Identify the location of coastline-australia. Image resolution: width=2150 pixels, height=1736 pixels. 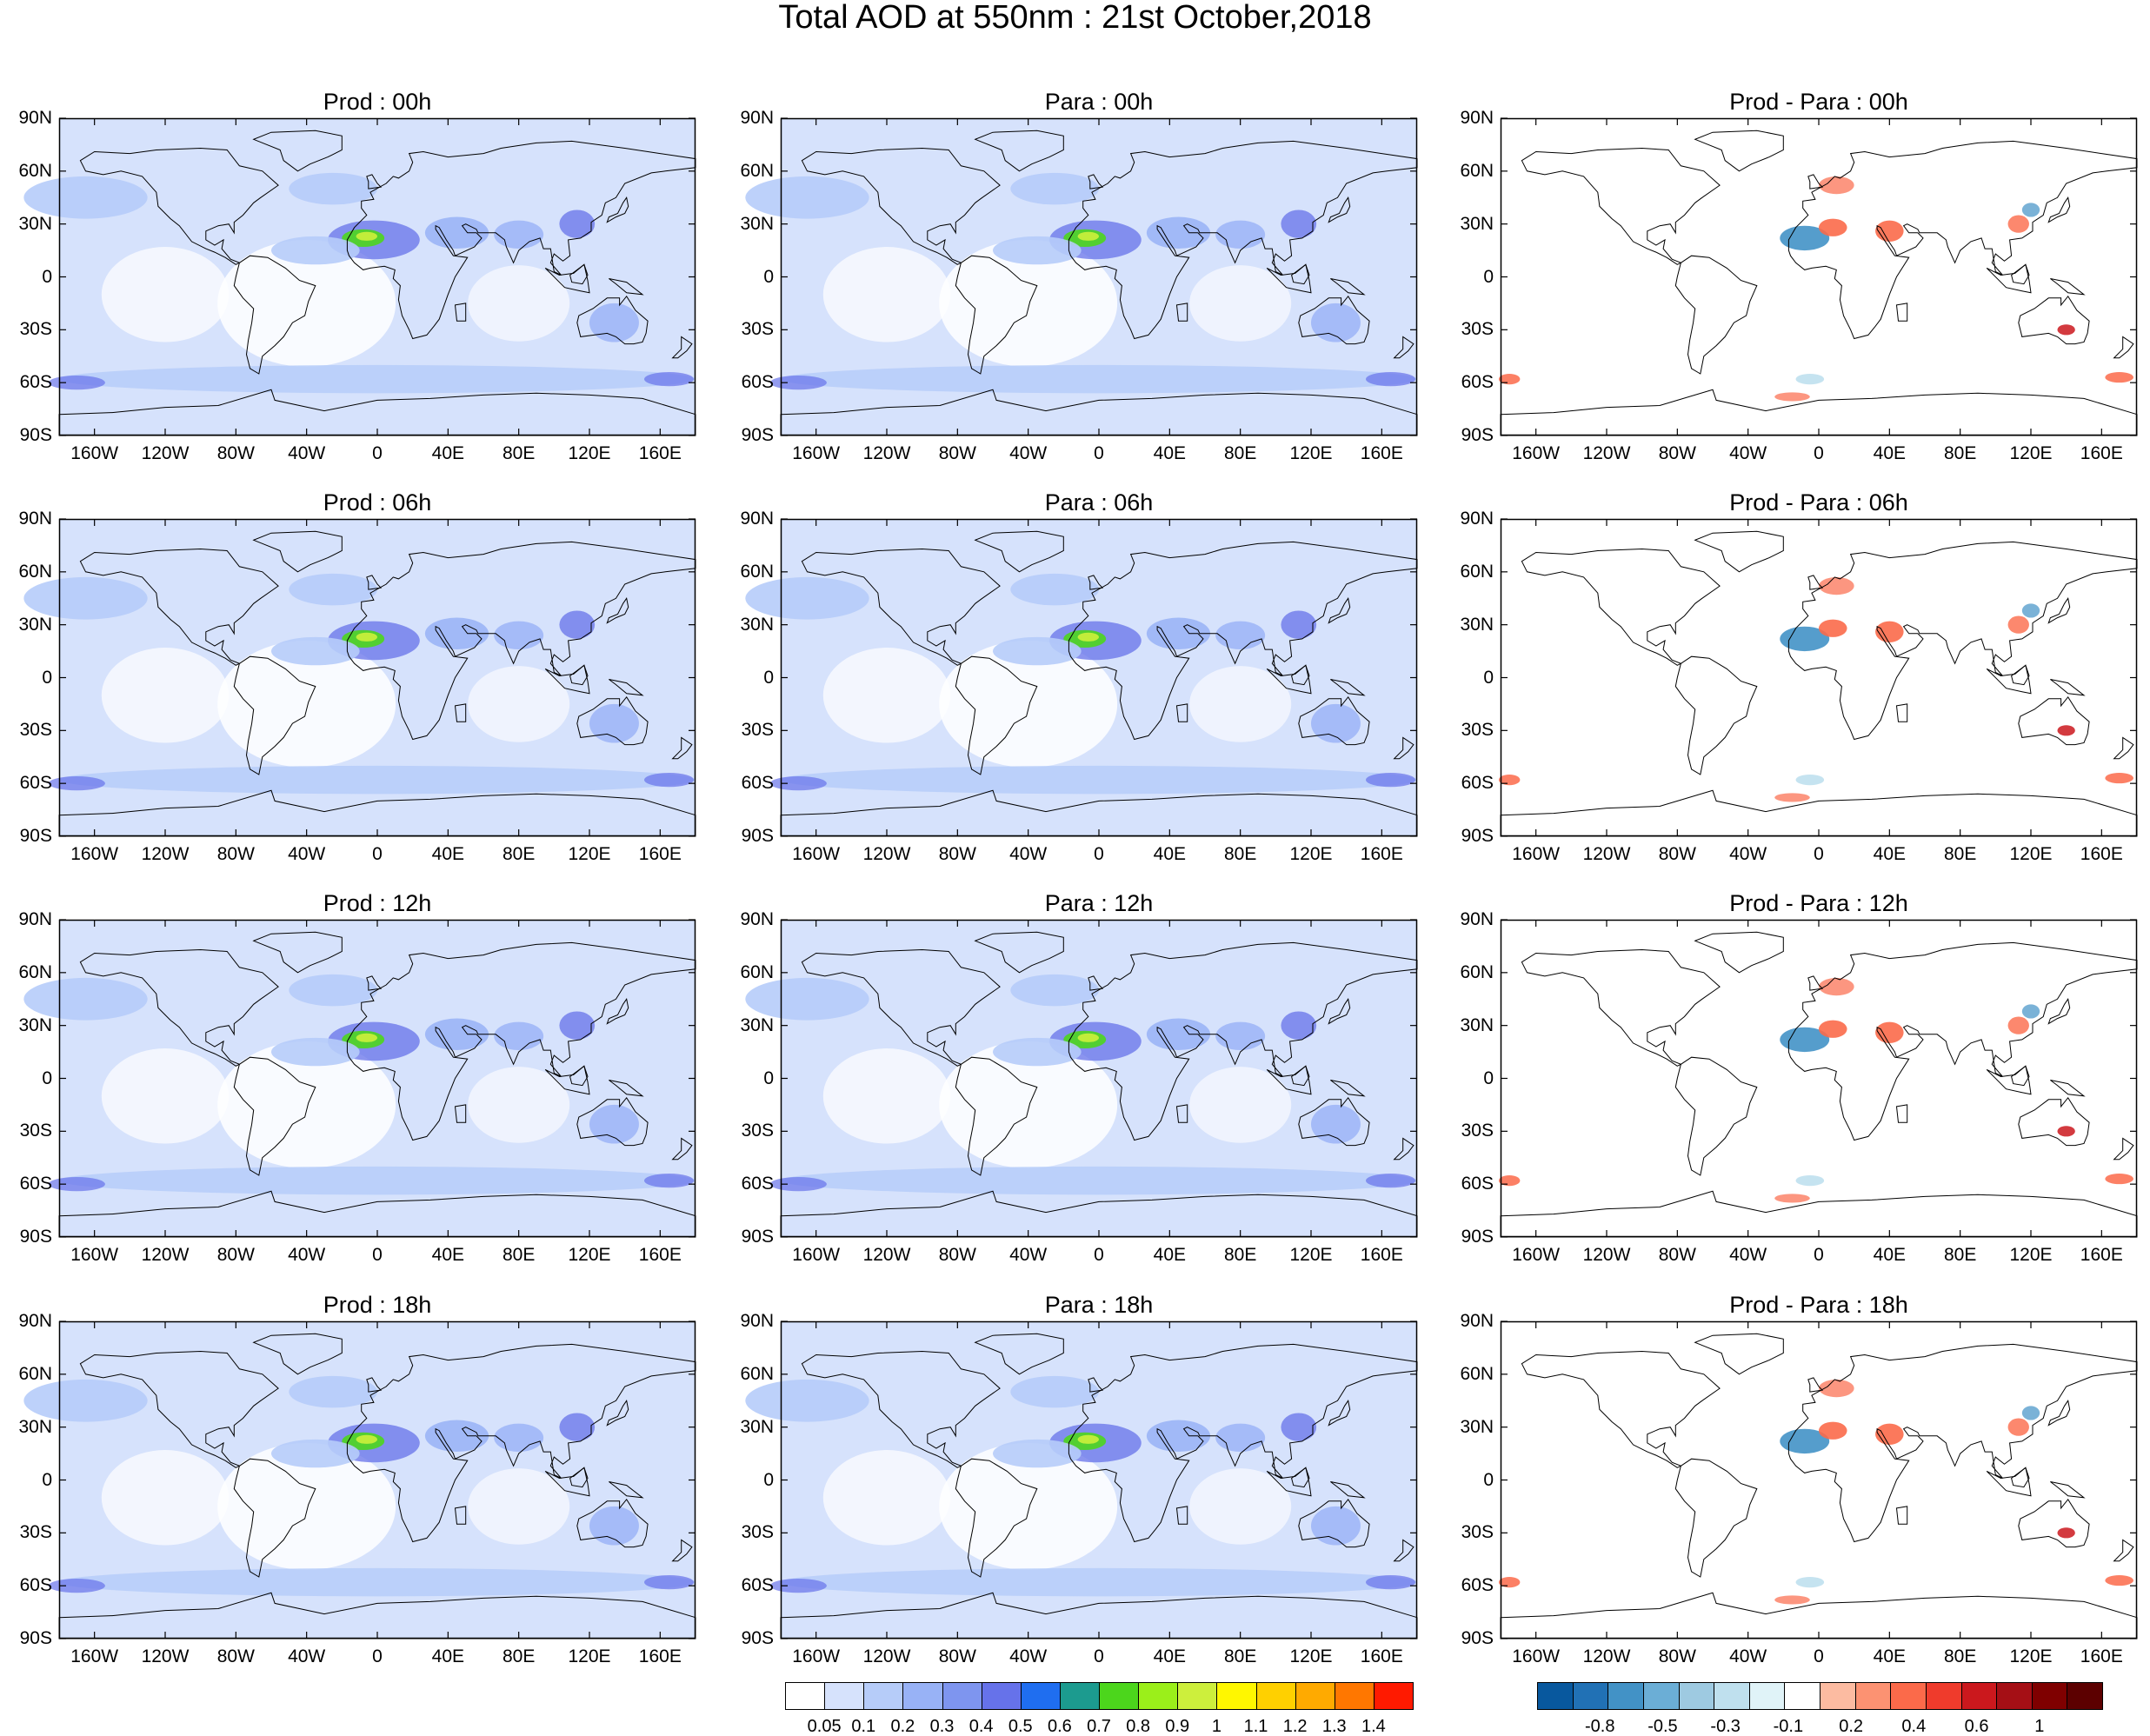
(612, 1523).